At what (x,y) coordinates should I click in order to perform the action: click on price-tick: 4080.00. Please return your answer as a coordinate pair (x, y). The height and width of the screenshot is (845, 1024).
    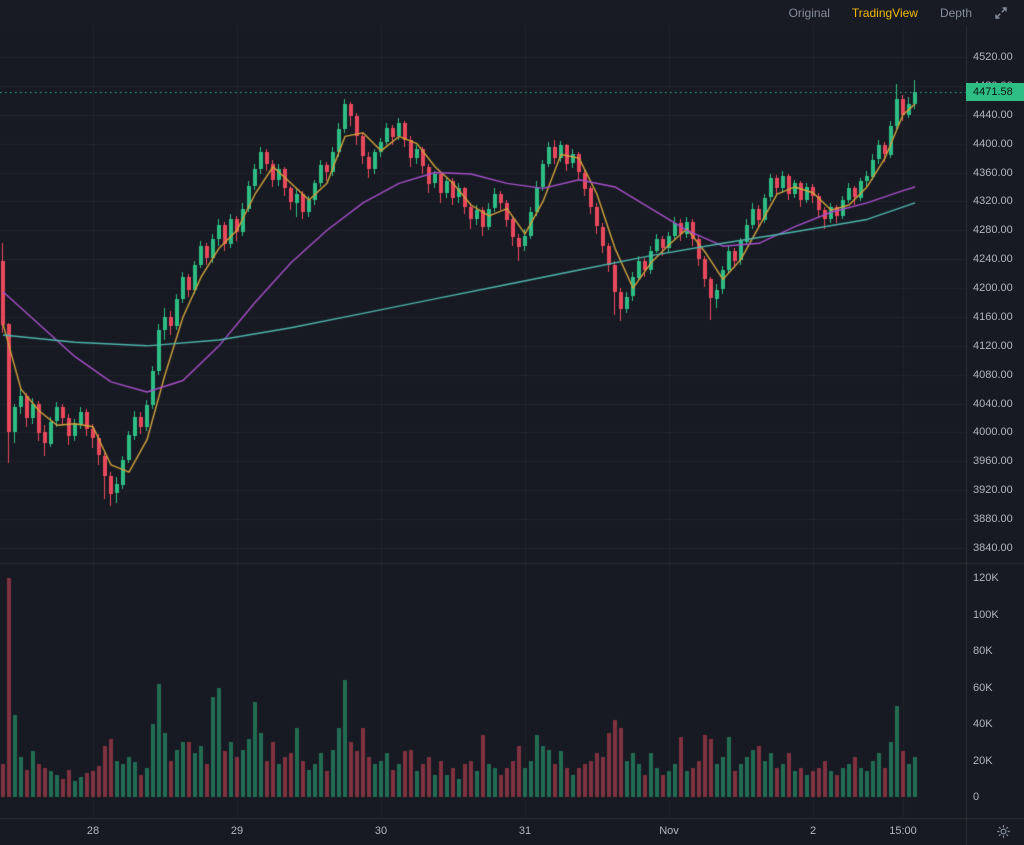
    Looking at the image, I should click on (993, 374).